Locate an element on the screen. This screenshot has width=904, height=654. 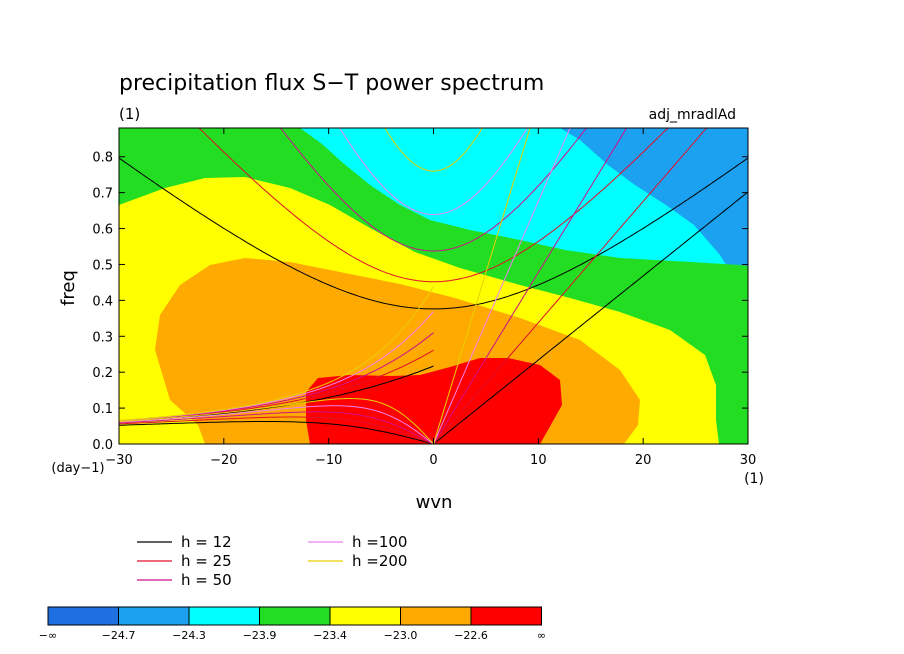
x-axis-unit: (1) is located at coordinates (754, 479).